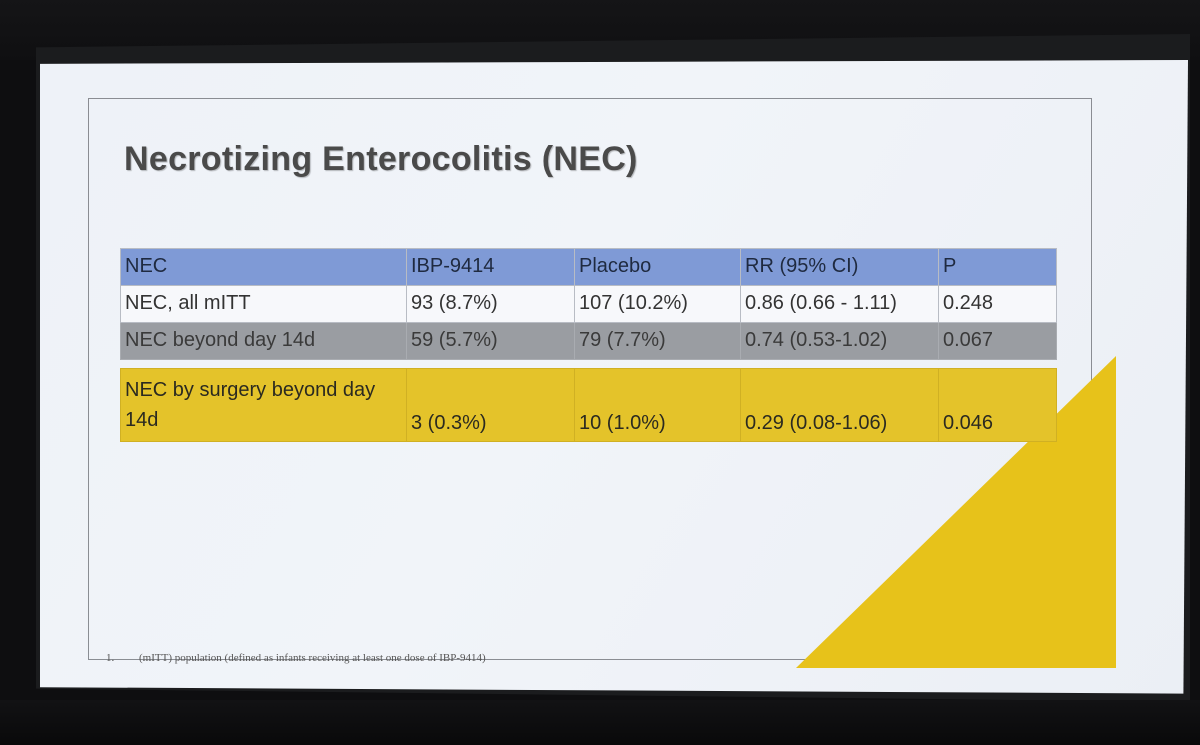 Image resolution: width=1200 pixels, height=745 pixels. What do you see at coordinates (839, 341) in the screenshot?
I see `rr-value: 0.74 (0.53-1.02)` at bounding box center [839, 341].